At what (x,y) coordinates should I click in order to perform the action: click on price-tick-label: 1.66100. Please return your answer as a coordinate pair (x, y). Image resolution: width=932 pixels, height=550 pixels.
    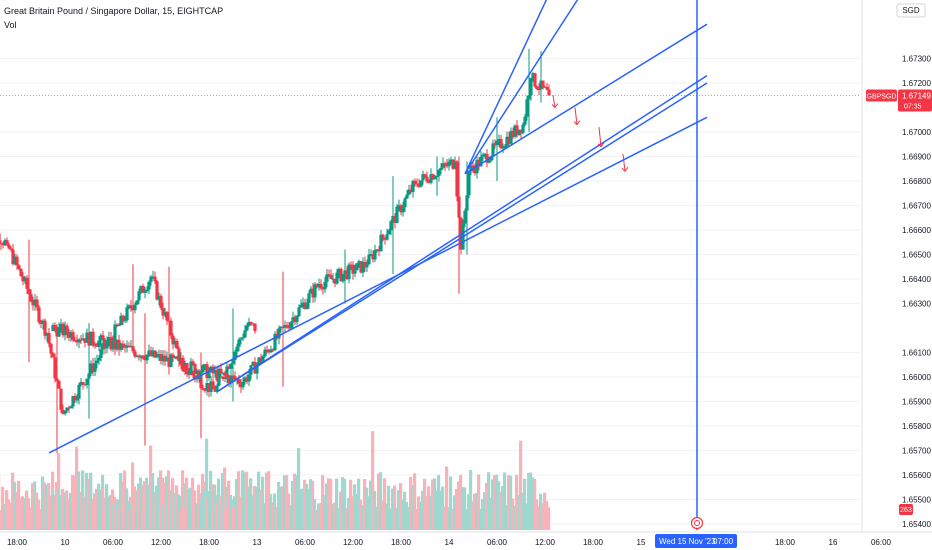
    Looking at the image, I should click on (916, 353).